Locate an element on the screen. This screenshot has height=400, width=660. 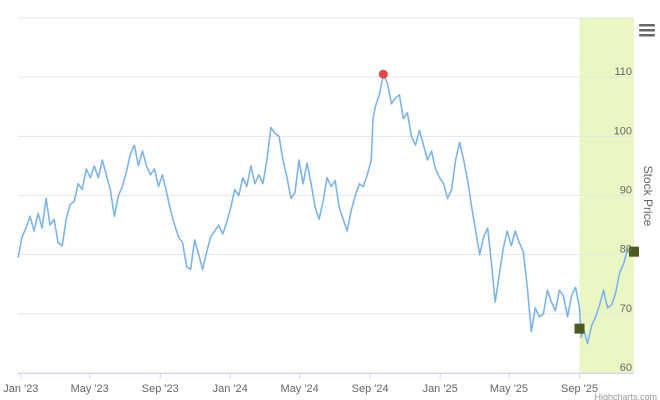
x-tick-label: Sep '25 is located at coordinates (579, 389).